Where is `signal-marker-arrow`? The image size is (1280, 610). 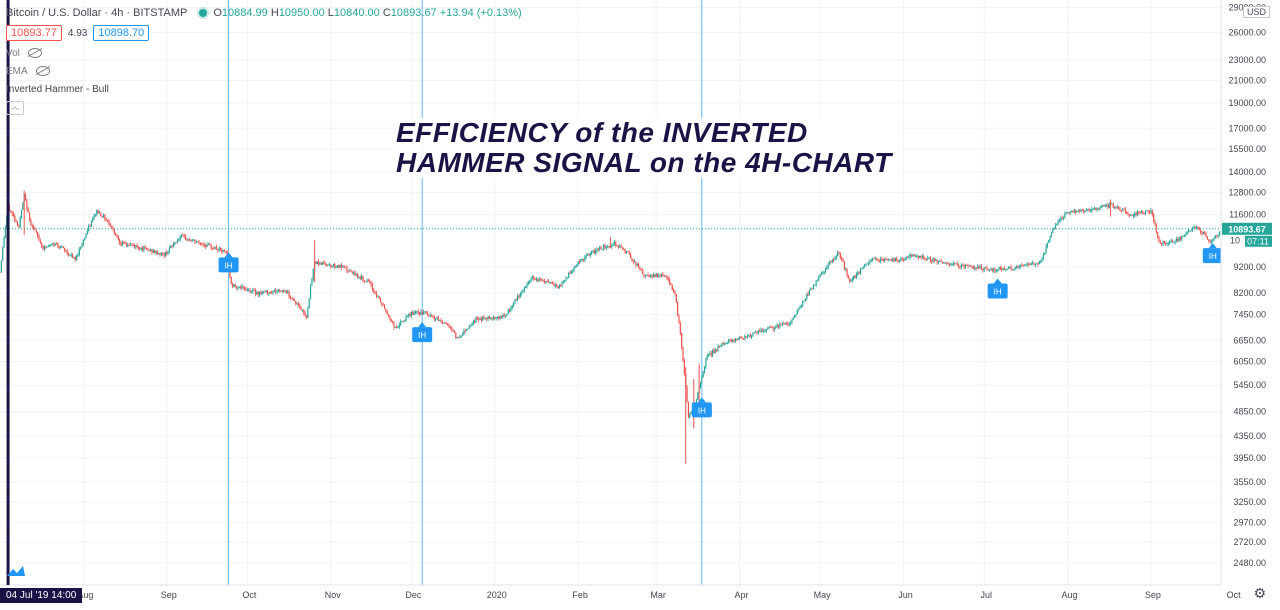
signal-marker-arrow is located at coordinates (997, 281).